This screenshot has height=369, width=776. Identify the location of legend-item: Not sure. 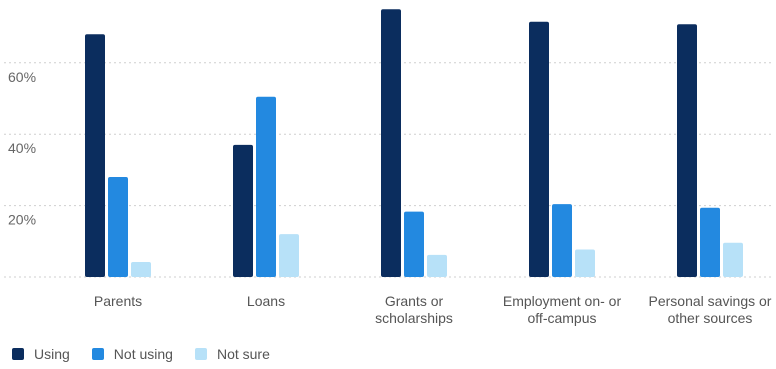
(232, 354).